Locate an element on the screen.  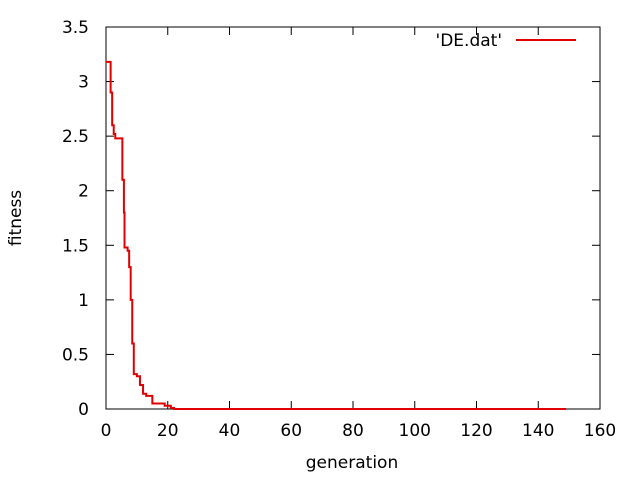
x-tick-label: 40 is located at coordinates (230, 431).